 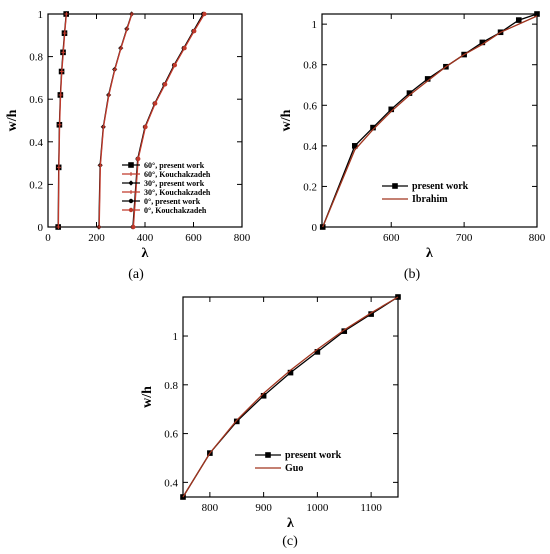 What do you see at coordinates (177, 174) in the screenshot?
I see `legend-entry: 60°, Kouchakzadeh` at bounding box center [177, 174].